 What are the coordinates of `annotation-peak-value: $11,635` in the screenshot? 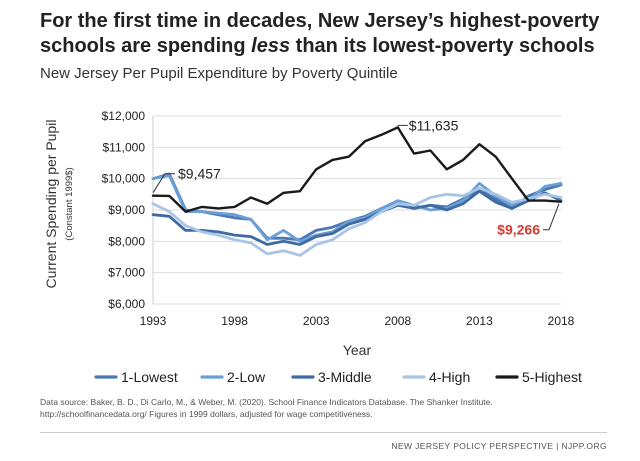 It's located at (434, 125).